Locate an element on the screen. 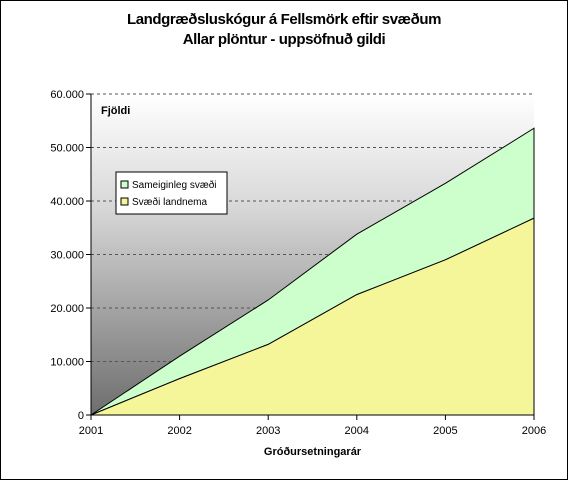  x-tick-label: 2003 is located at coordinates (268, 431).